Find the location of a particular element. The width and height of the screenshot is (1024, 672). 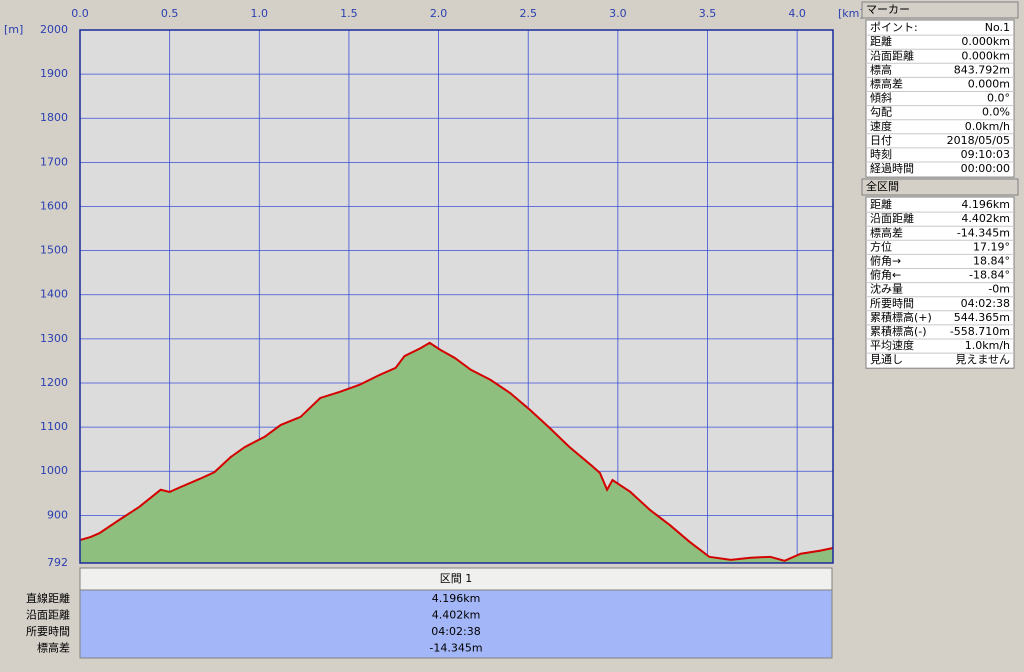

panel-value: -0m is located at coordinates (999, 289).